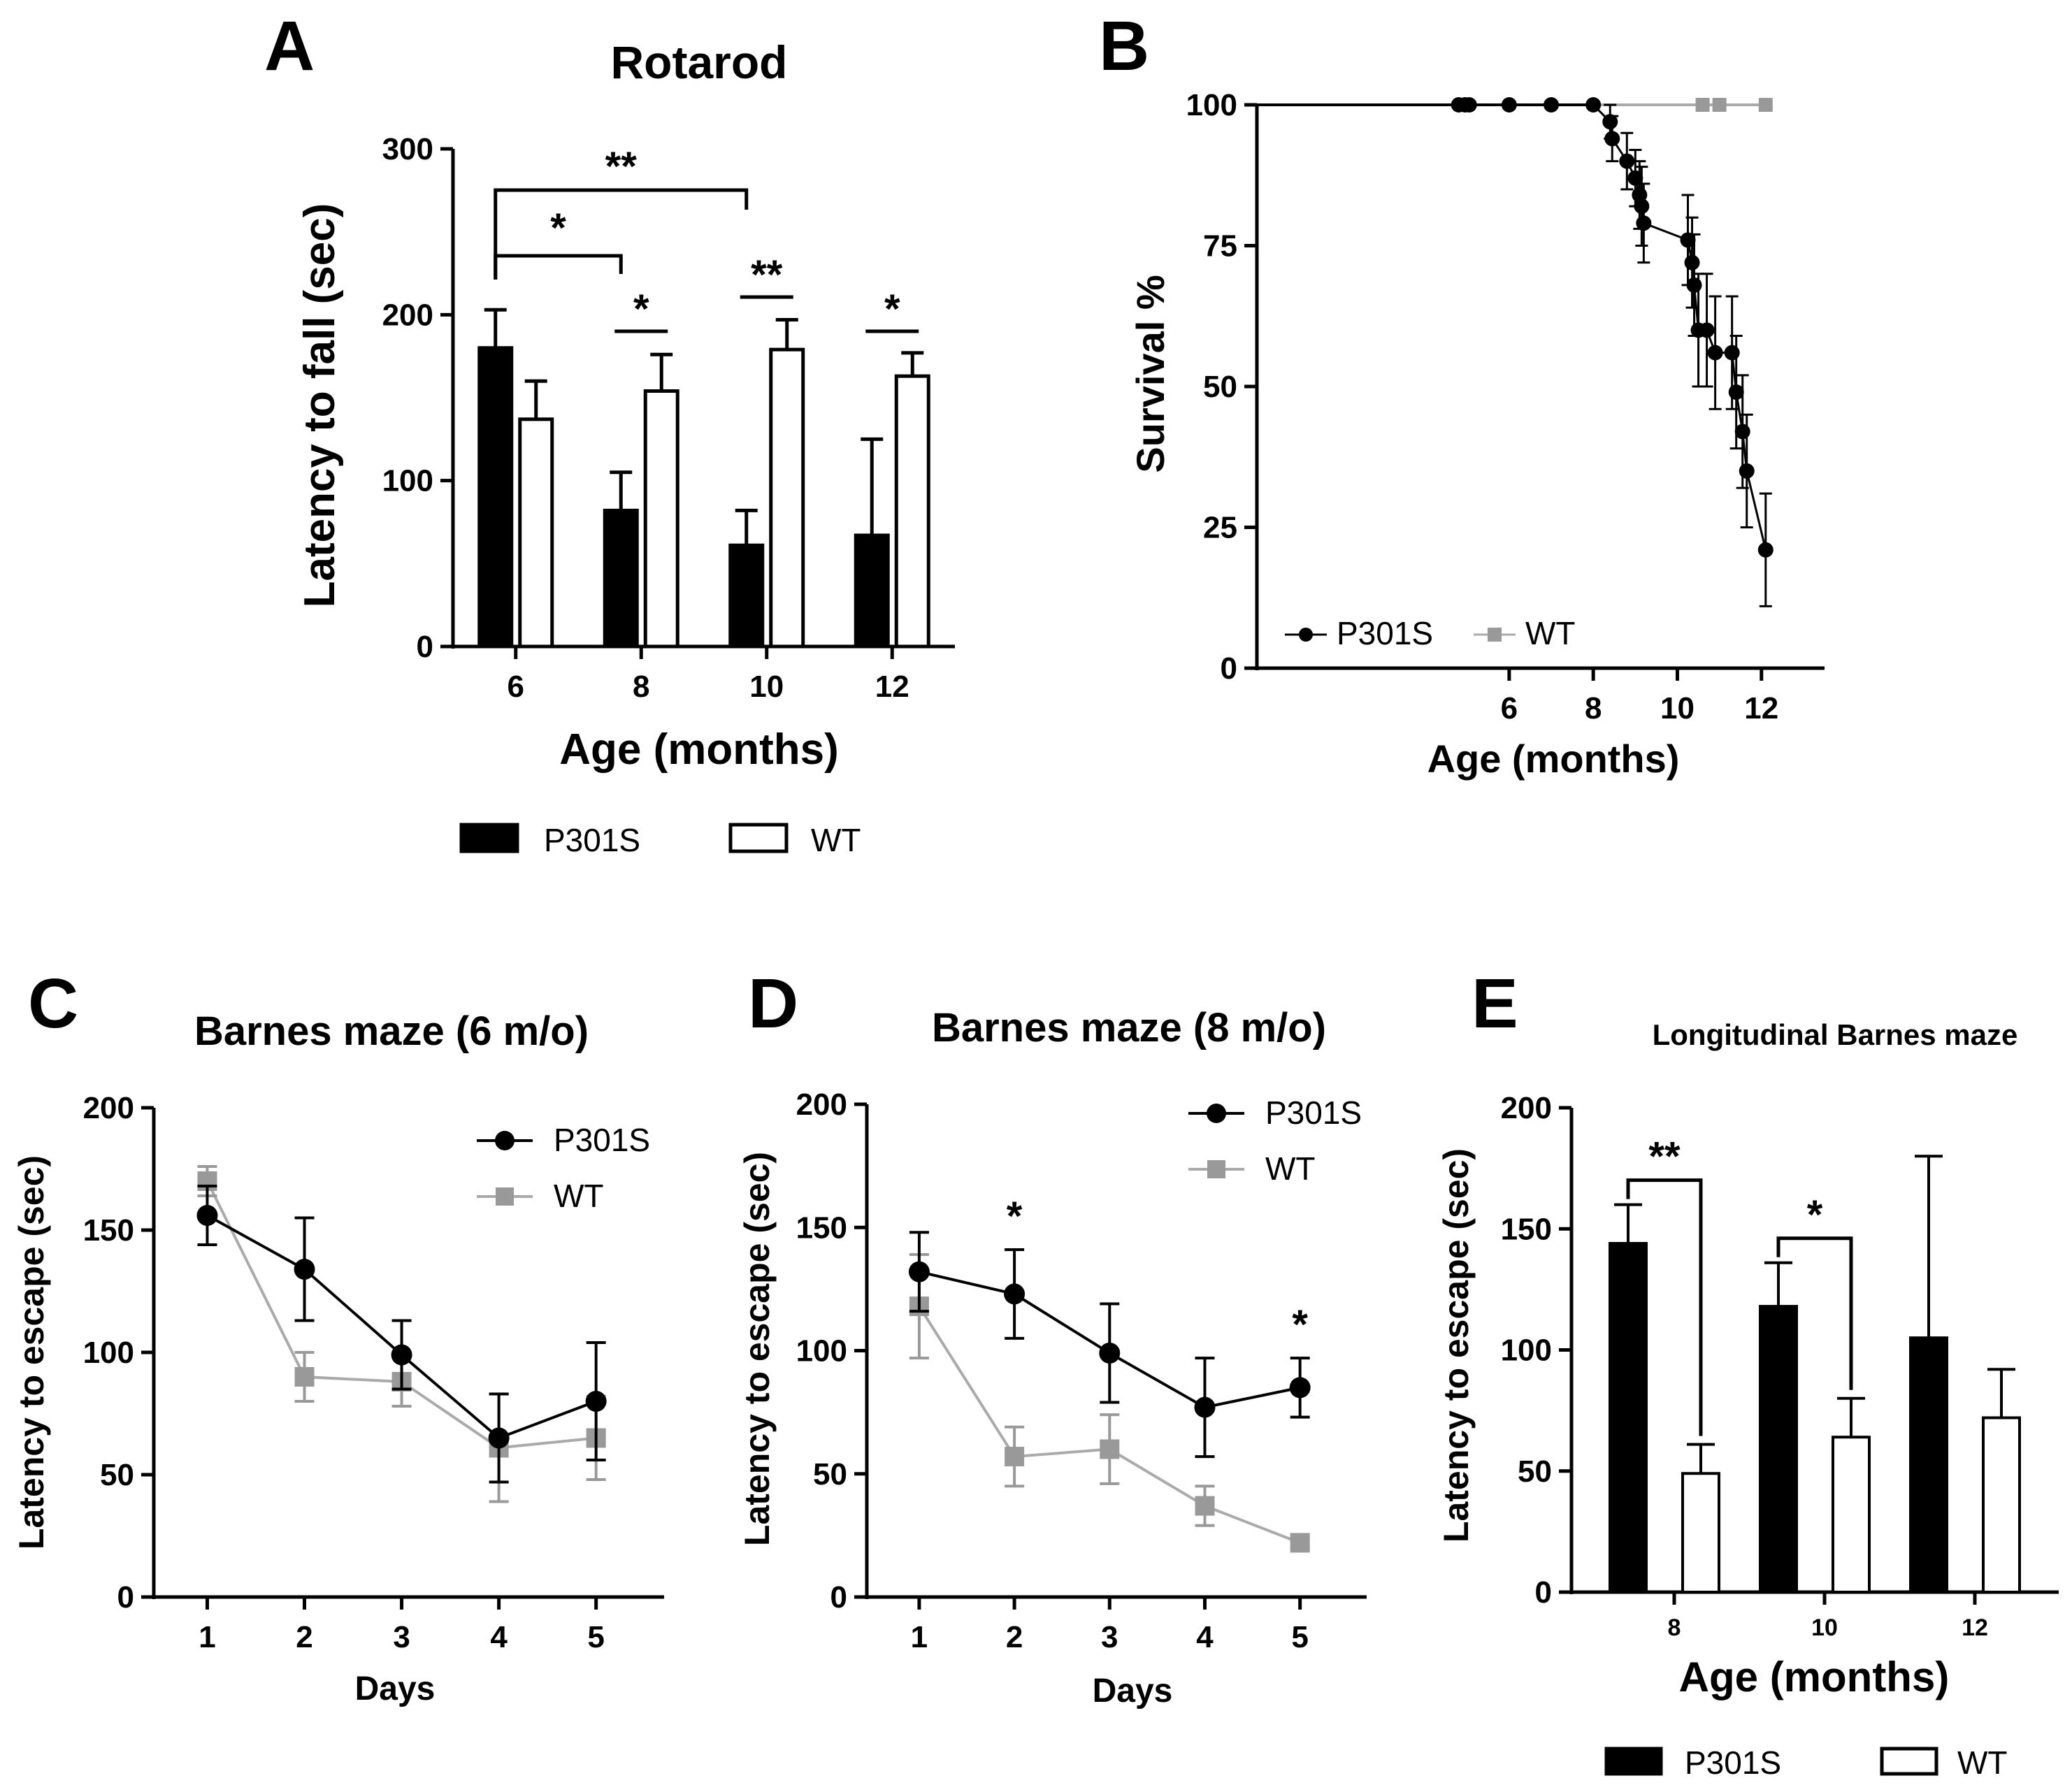 The height and width of the screenshot is (1792, 2072). Describe the element at coordinates (1313, 1112) in the screenshot. I see `panel-d-legend-label-p301s: P301S` at that location.